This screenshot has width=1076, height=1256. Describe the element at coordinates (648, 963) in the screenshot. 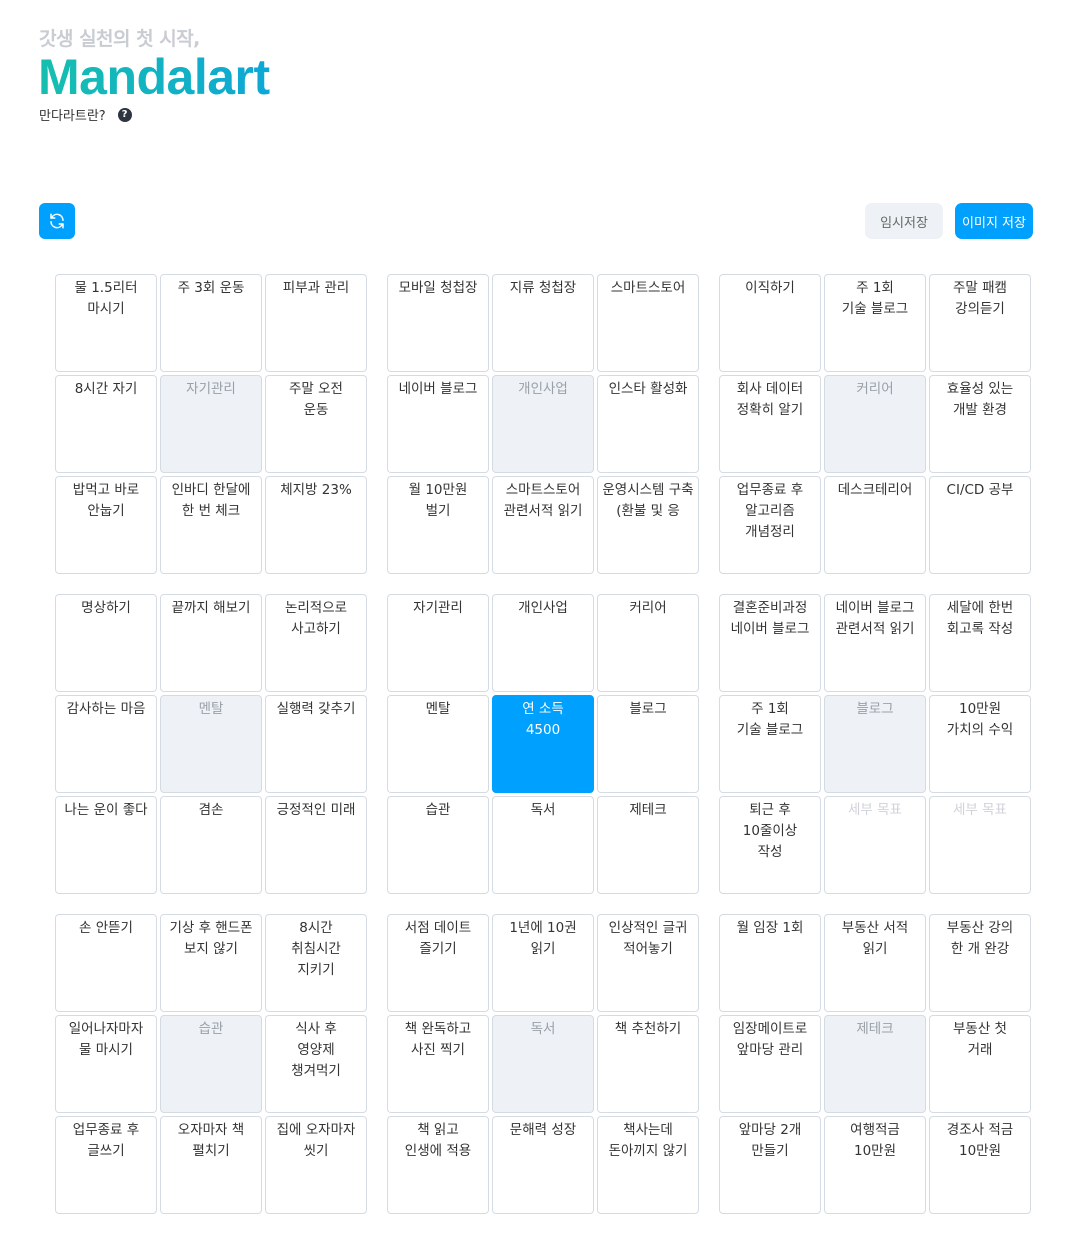

I see `goal-cell: 인상적인 글귀 적어놓기` at that location.